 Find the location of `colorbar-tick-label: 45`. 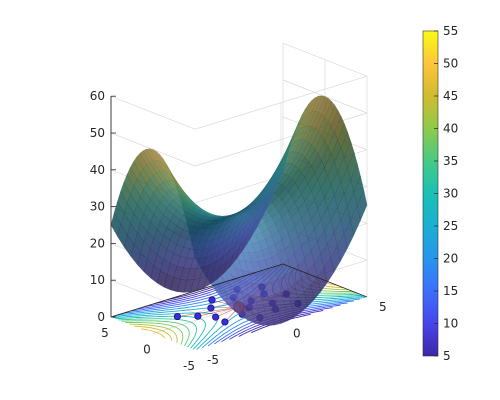

colorbar-tick-label: 45 is located at coordinates (450, 96).